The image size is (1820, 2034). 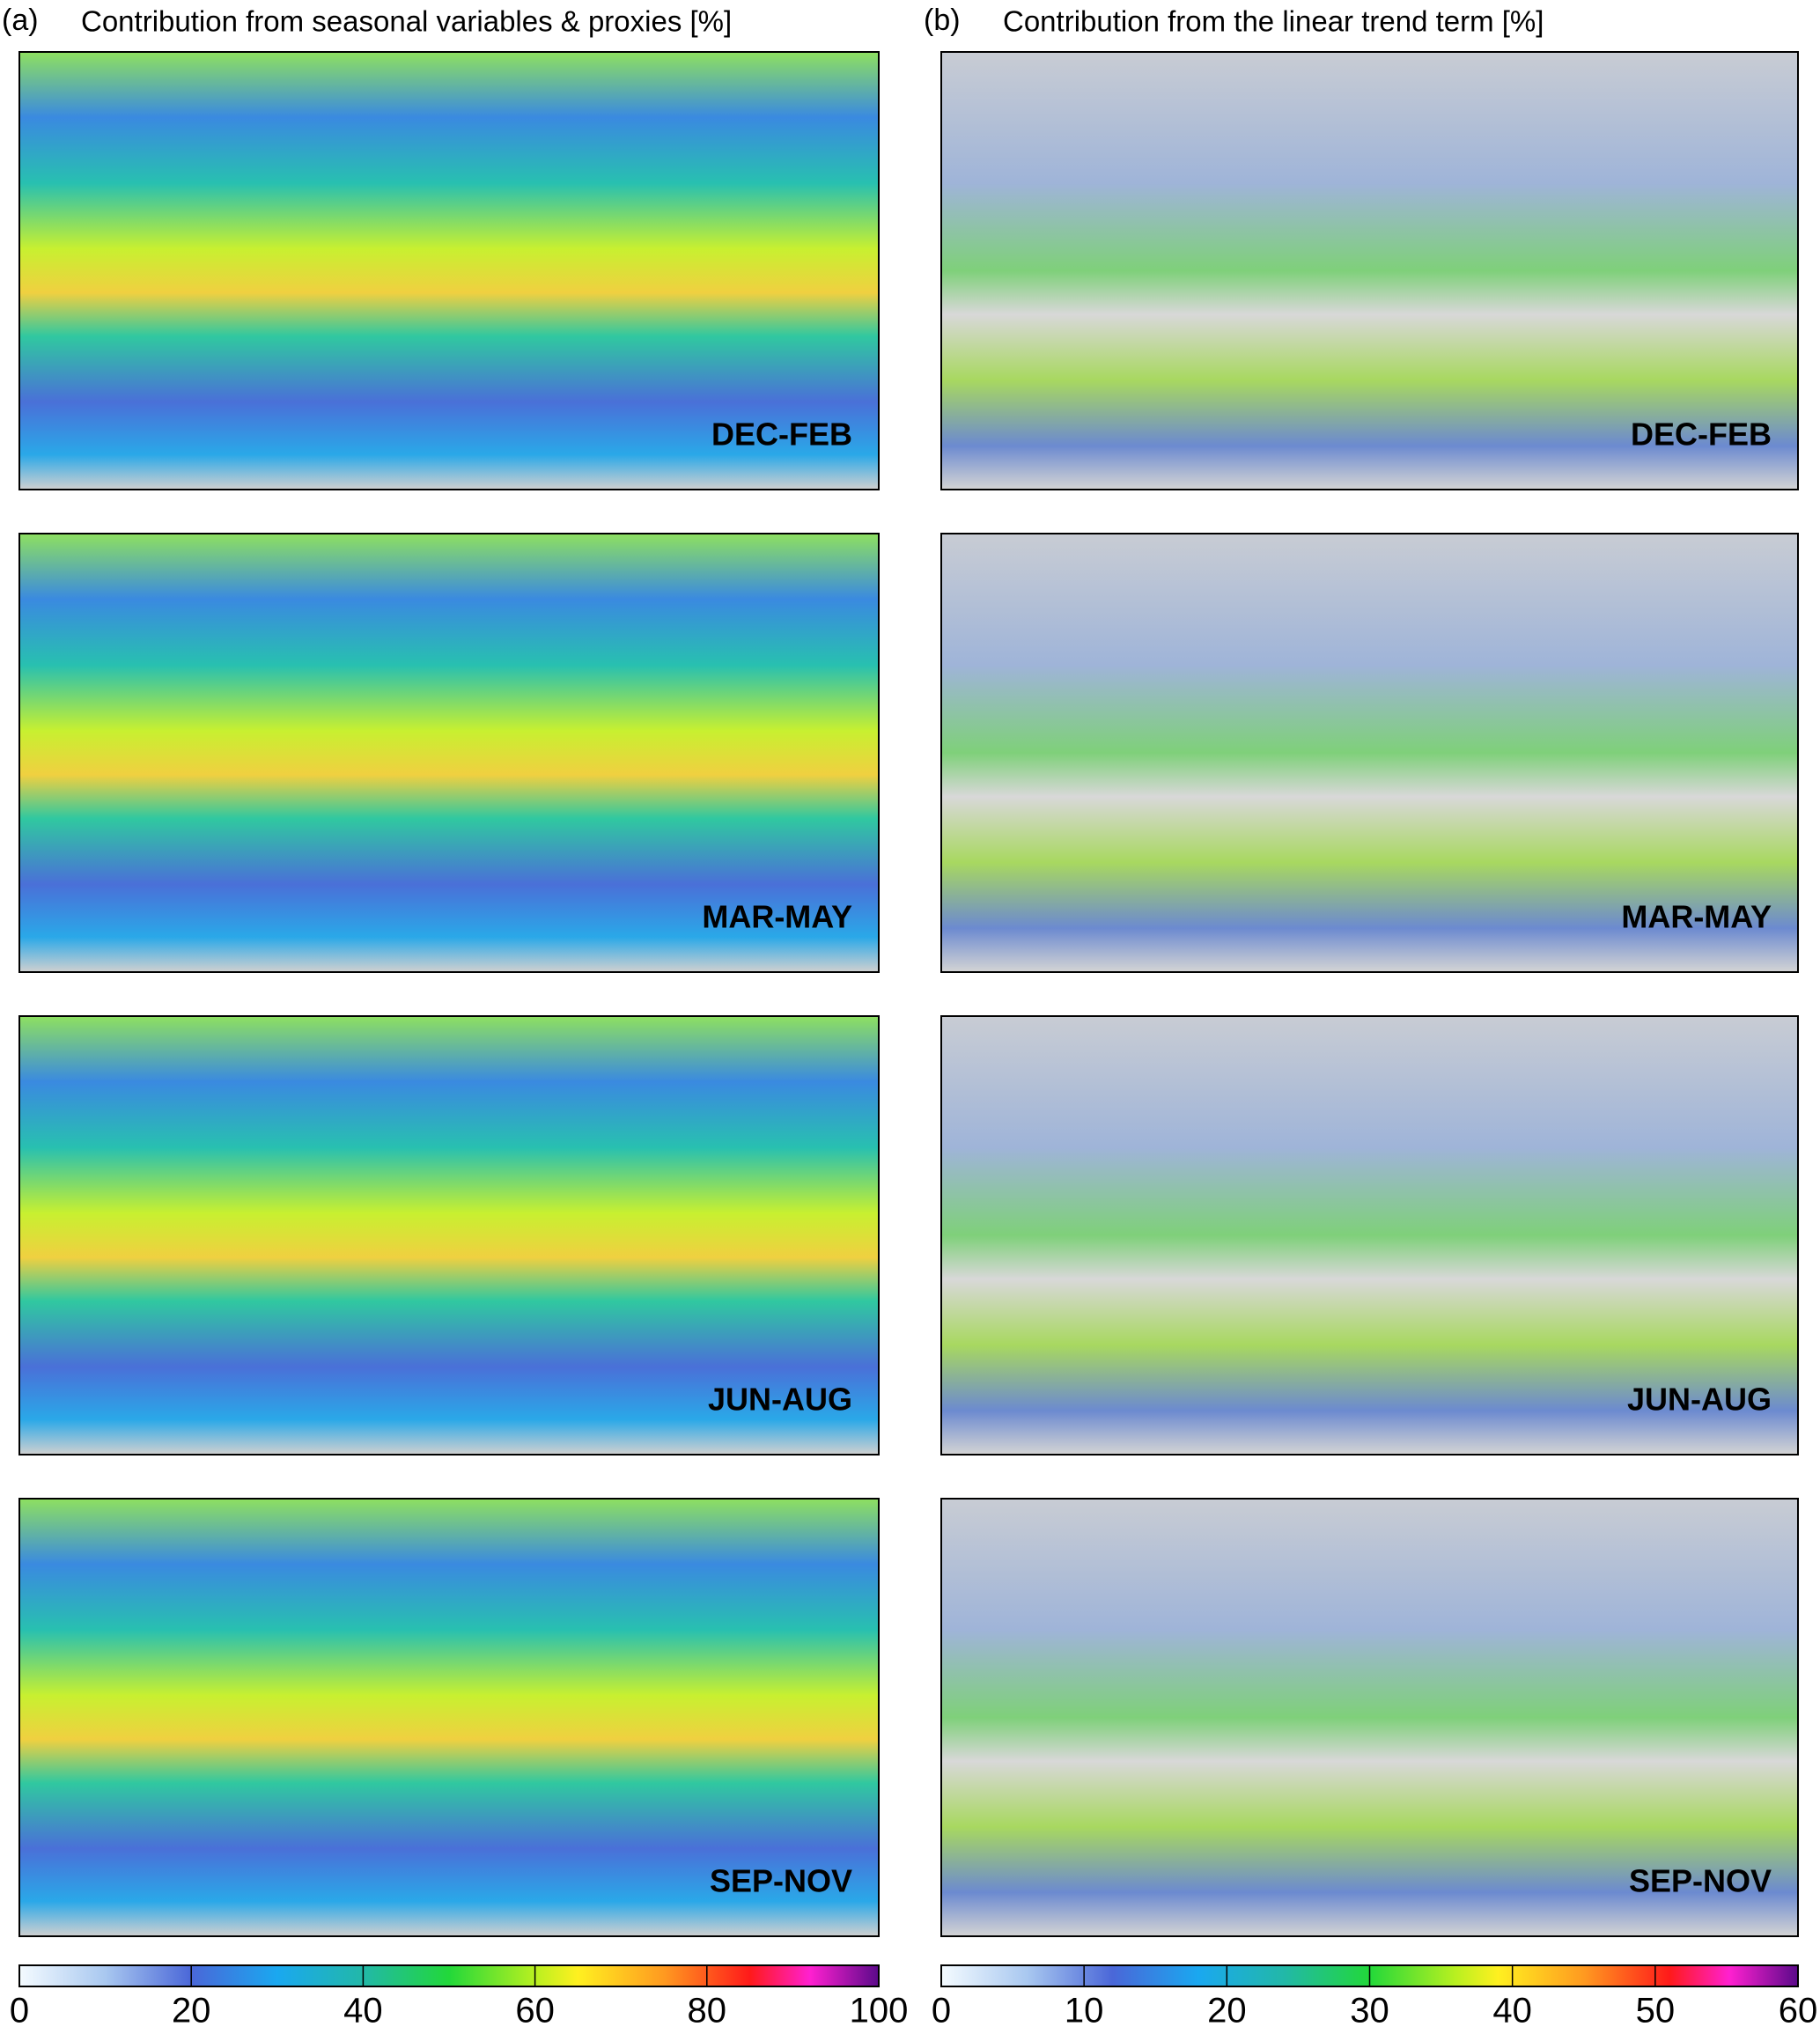 What do you see at coordinates (449, 1975) in the screenshot?
I see `colorbar` at bounding box center [449, 1975].